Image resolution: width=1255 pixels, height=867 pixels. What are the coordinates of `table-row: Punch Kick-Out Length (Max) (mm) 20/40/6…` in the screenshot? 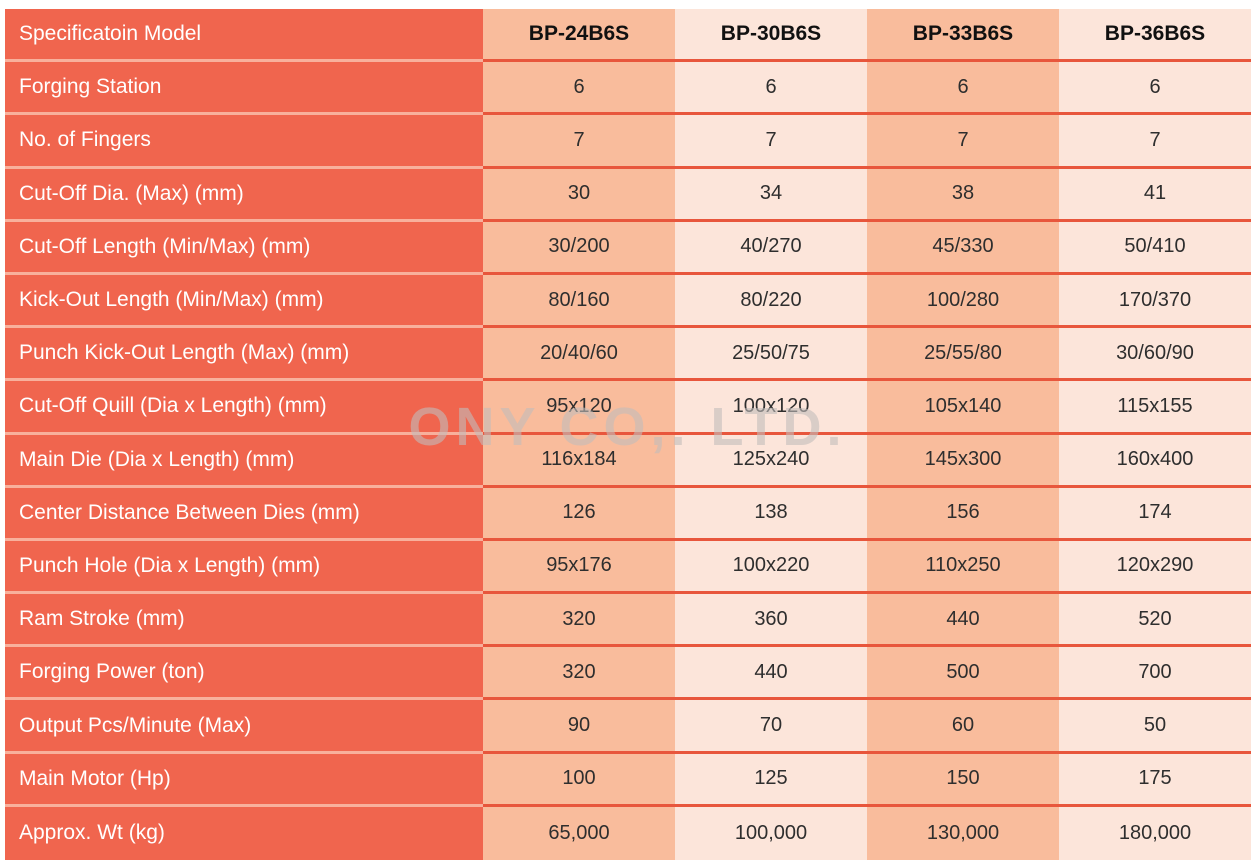 It's located at (628, 355).